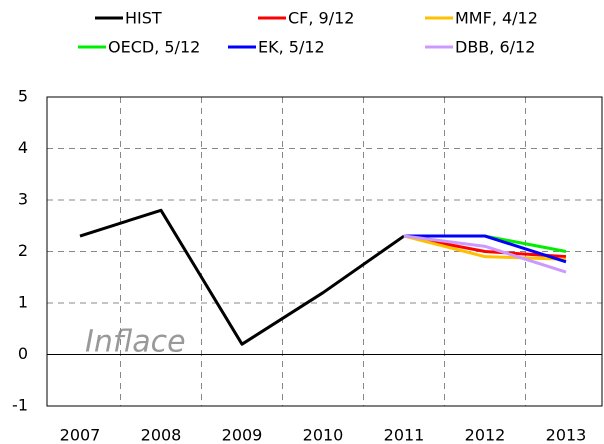 This screenshot has height=444, width=604. What do you see at coordinates (23, 353) in the screenshot?
I see `y-tick-label: 0` at bounding box center [23, 353].